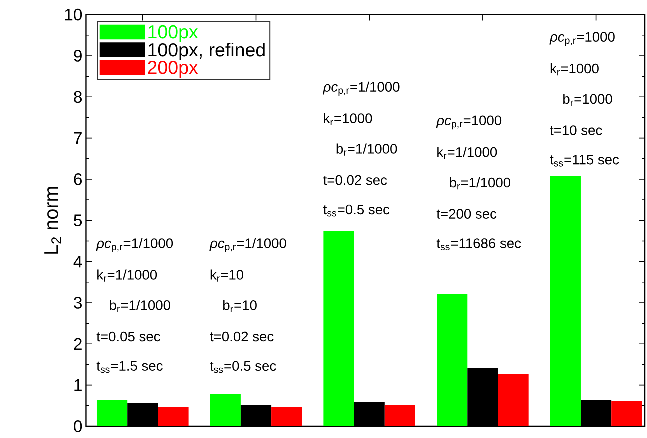  Describe the element at coordinates (206, 51) in the screenshot. I see `legend-label: 100px, refined` at that location.